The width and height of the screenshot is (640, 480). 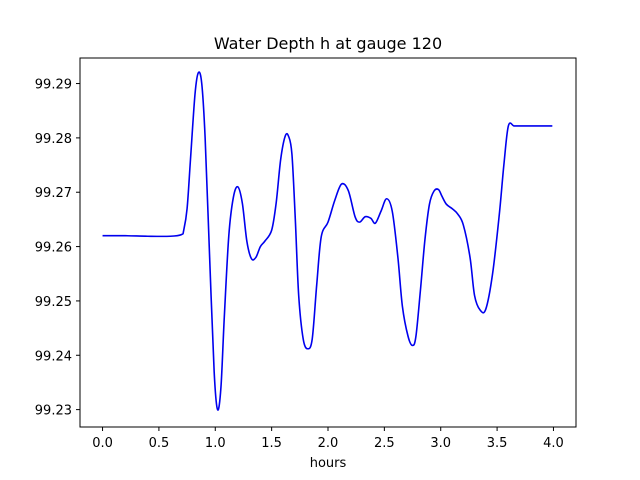 What do you see at coordinates (53, 193) in the screenshot?
I see `y-tick-label: 99.27` at bounding box center [53, 193].